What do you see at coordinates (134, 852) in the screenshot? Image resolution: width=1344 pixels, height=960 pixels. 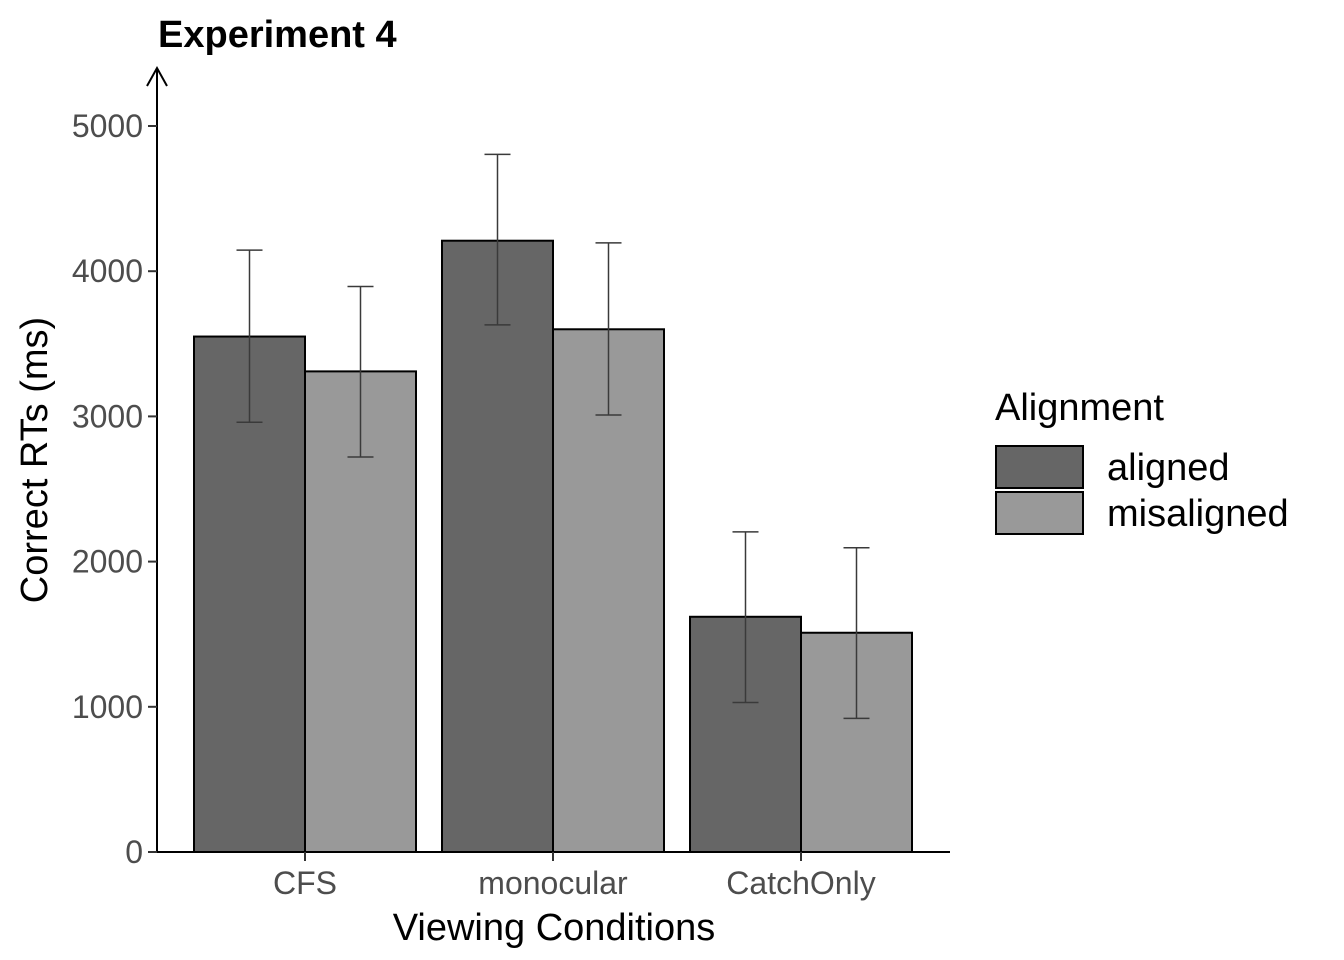 I see `y-tick-label: 0` at bounding box center [134, 852].